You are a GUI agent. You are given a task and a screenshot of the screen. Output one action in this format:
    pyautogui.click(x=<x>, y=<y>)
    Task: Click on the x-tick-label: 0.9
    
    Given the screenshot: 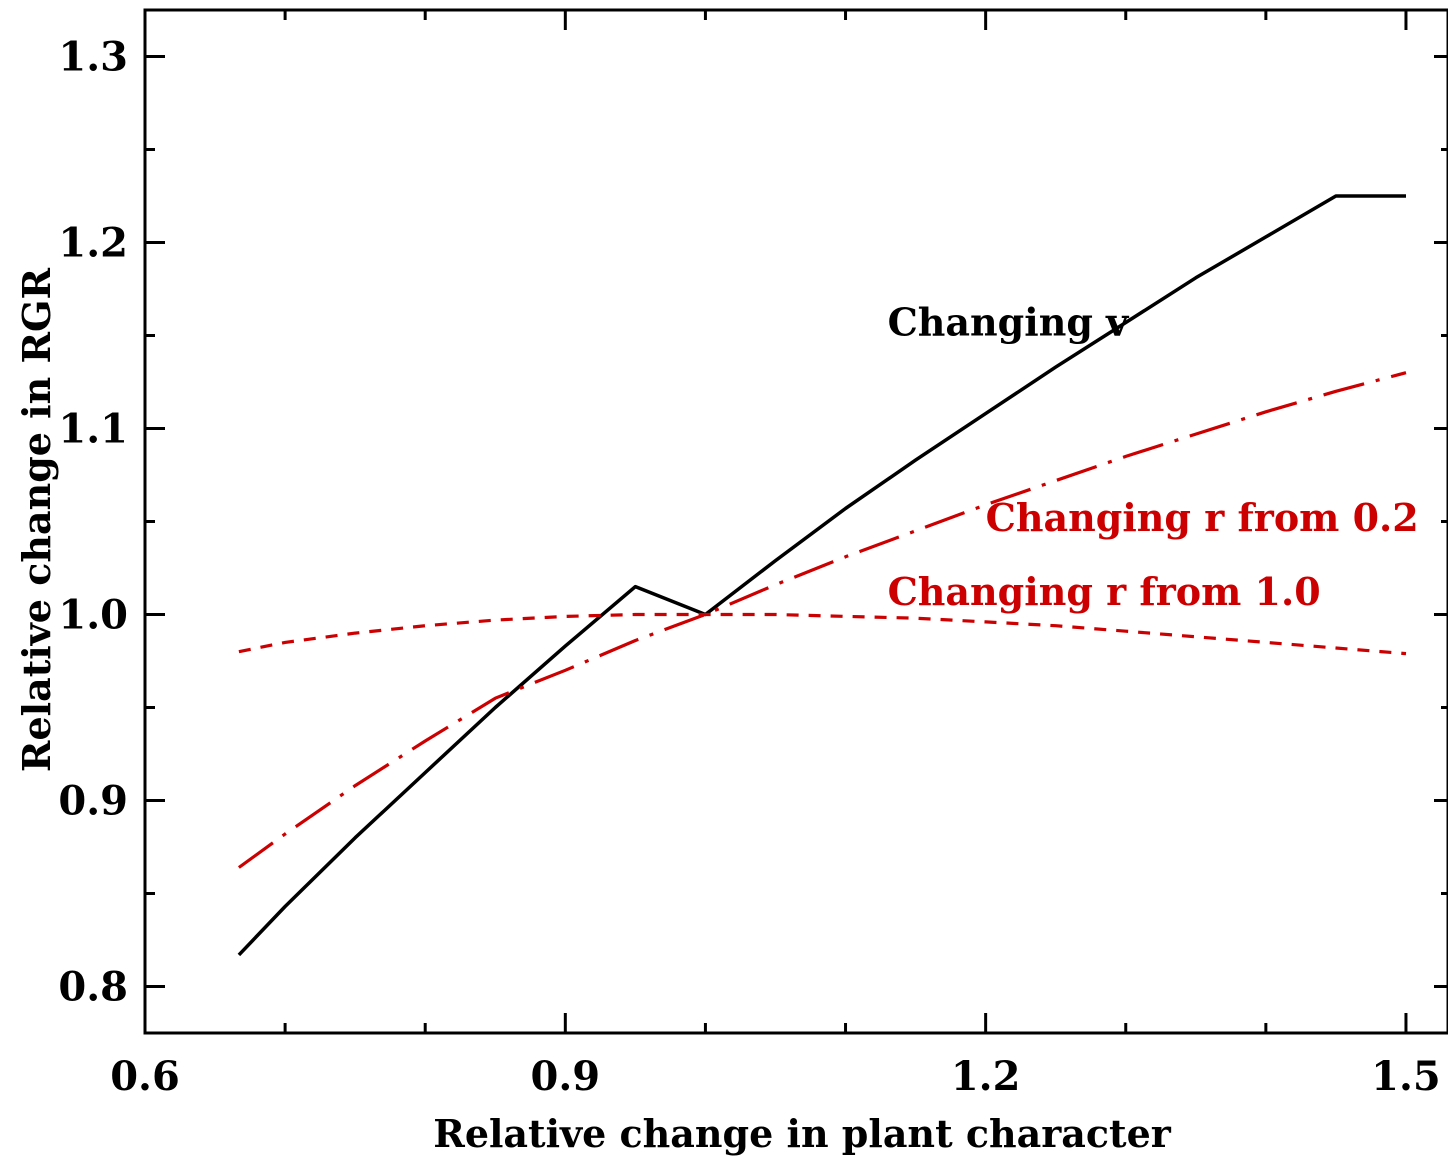 What is the action you would take?
    pyautogui.click(x=566, y=1076)
    